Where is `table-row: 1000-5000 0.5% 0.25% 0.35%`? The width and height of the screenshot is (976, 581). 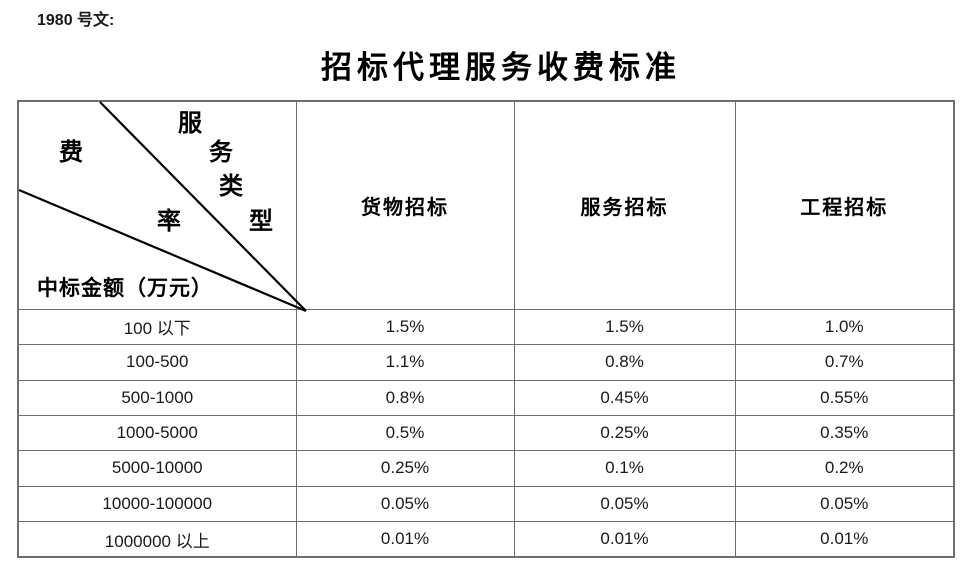 table-row: 1000-5000 0.5% 0.25% 0.35% is located at coordinates (486, 433).